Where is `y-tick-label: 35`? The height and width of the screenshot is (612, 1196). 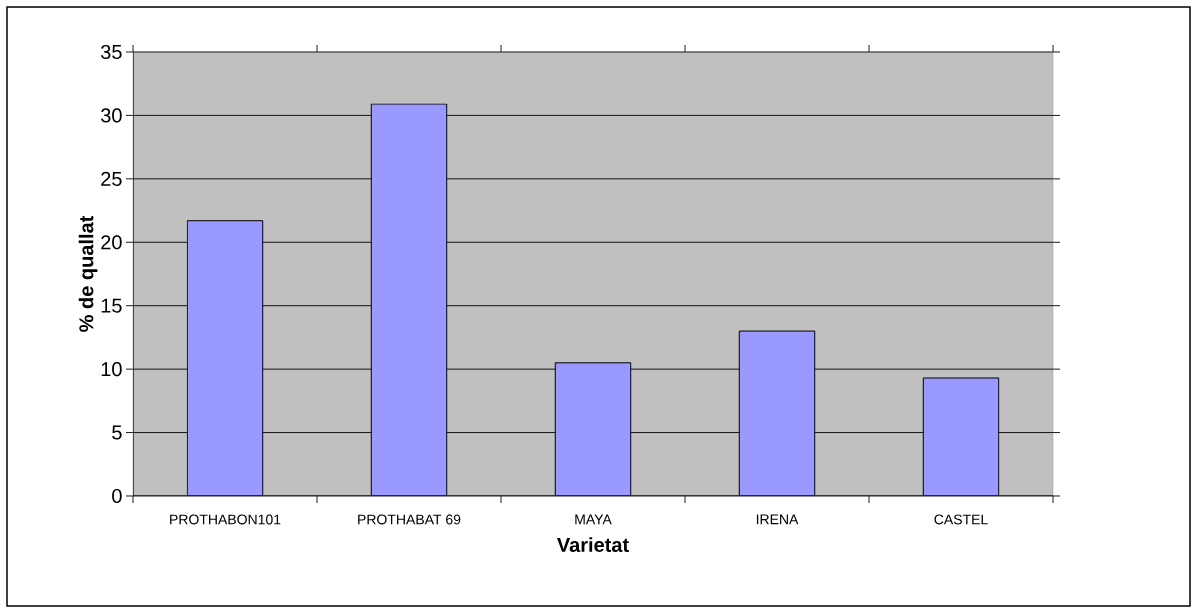 y-tick-label: 35 is located at coordinates (111, 52).